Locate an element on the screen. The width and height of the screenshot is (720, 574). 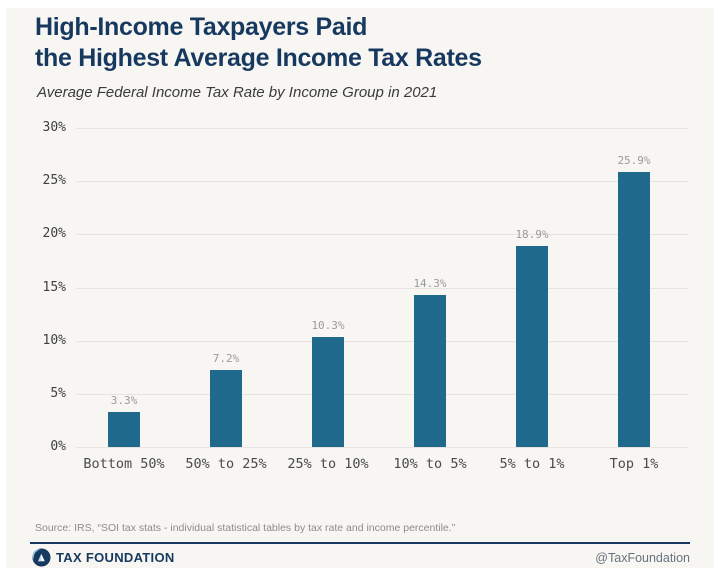
bar-value-label: 3.3% is located at coordinates (124, 400).